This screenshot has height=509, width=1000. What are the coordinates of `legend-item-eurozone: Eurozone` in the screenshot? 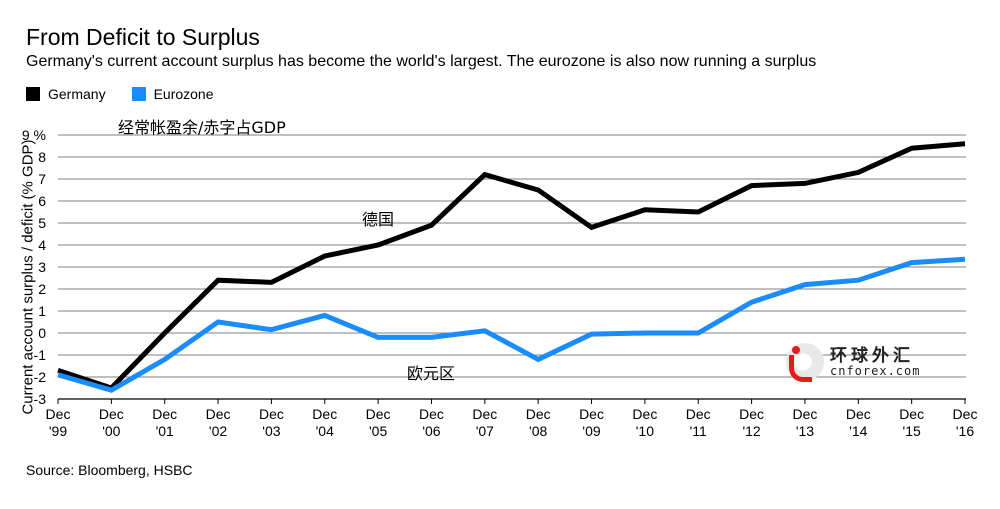 It's located at (172, 94).